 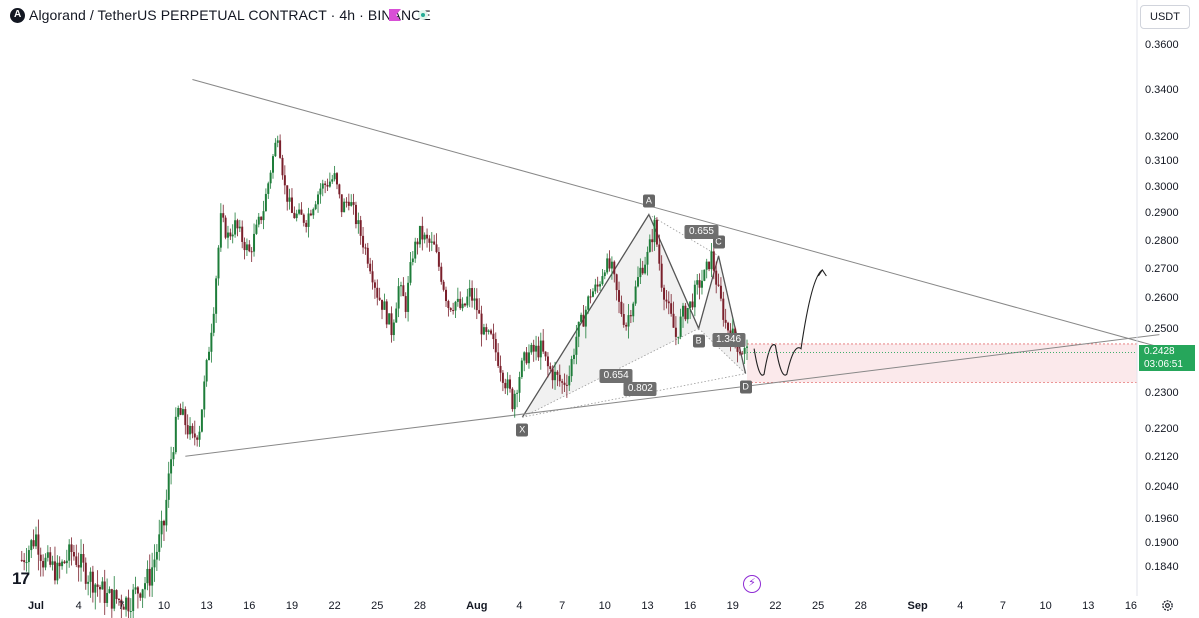 I want to click on projection-arrowhead, so click(x=822, y=273).